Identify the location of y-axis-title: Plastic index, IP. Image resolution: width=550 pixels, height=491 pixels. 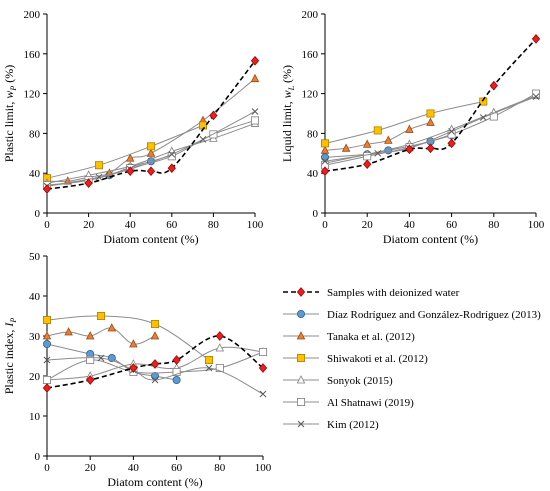
(10, 356).